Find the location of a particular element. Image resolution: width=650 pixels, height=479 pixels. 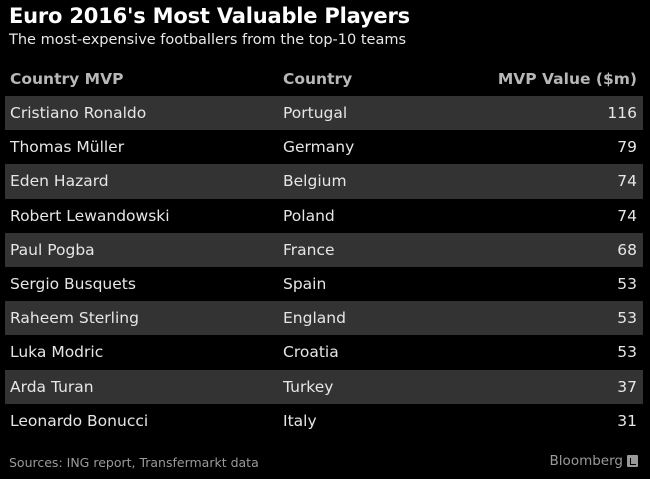

cell-player: Raheem Sterling is located at coordinates (74, 318).